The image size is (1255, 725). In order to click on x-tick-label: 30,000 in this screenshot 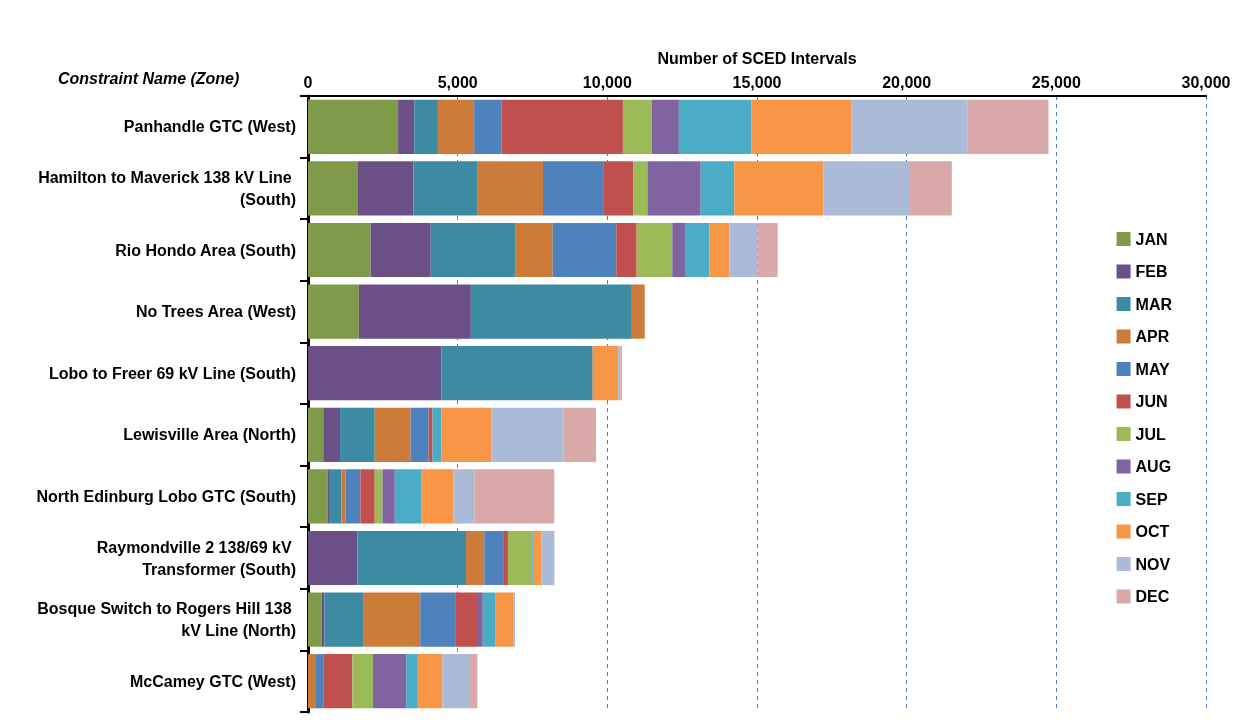, I will do `click(1206, 82)`.